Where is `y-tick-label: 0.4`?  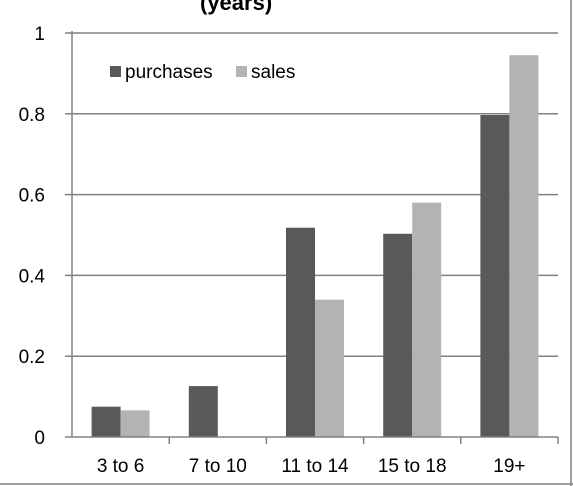 y-tick-label: 0.4 is located at coordinates (32, 276).